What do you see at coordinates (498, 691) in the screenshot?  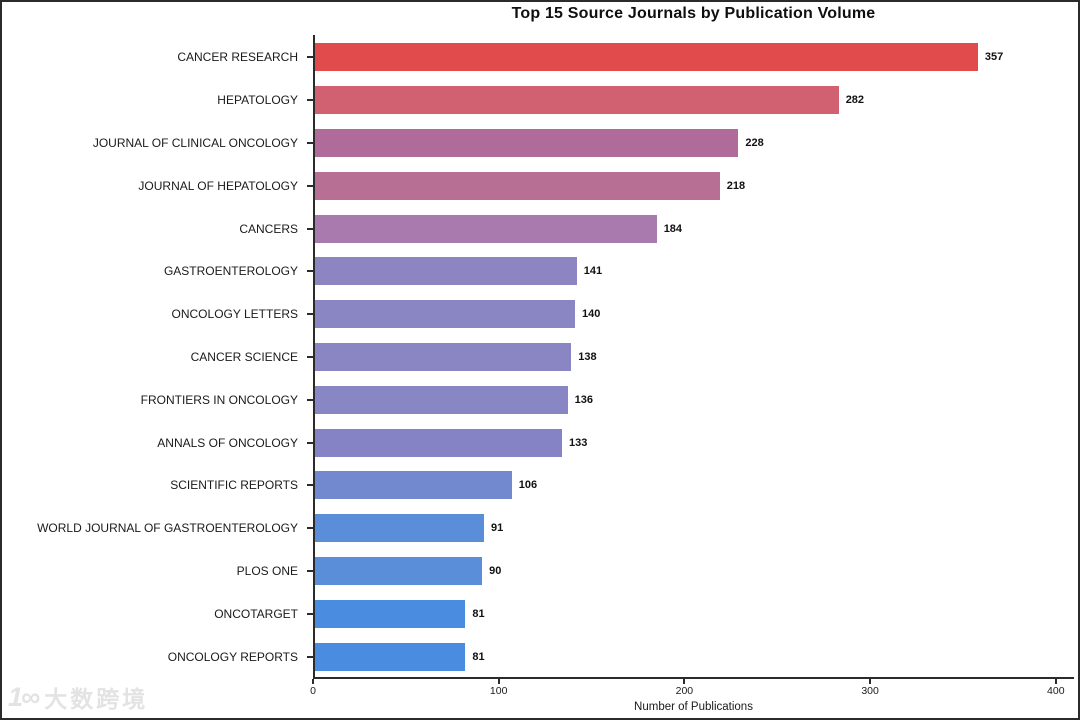 I see `x-axis-tick-label: 100` at bounding box center [498, 691].